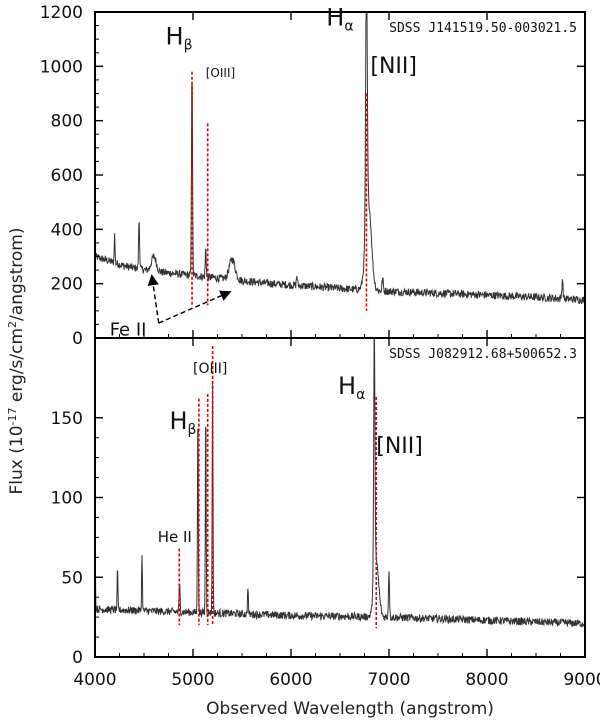  I want to click on line-label-top-4: Fe II, so click(128, 329).